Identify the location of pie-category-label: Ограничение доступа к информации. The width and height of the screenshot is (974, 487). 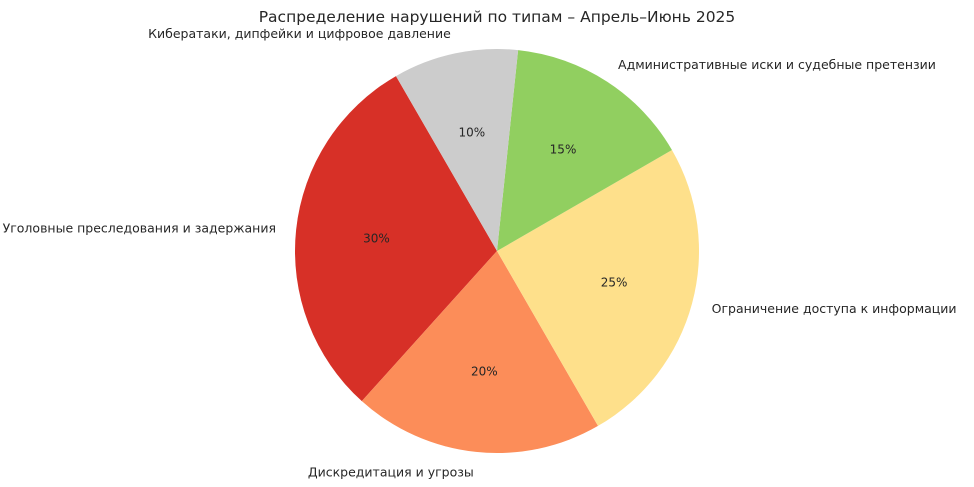
(834, 308).